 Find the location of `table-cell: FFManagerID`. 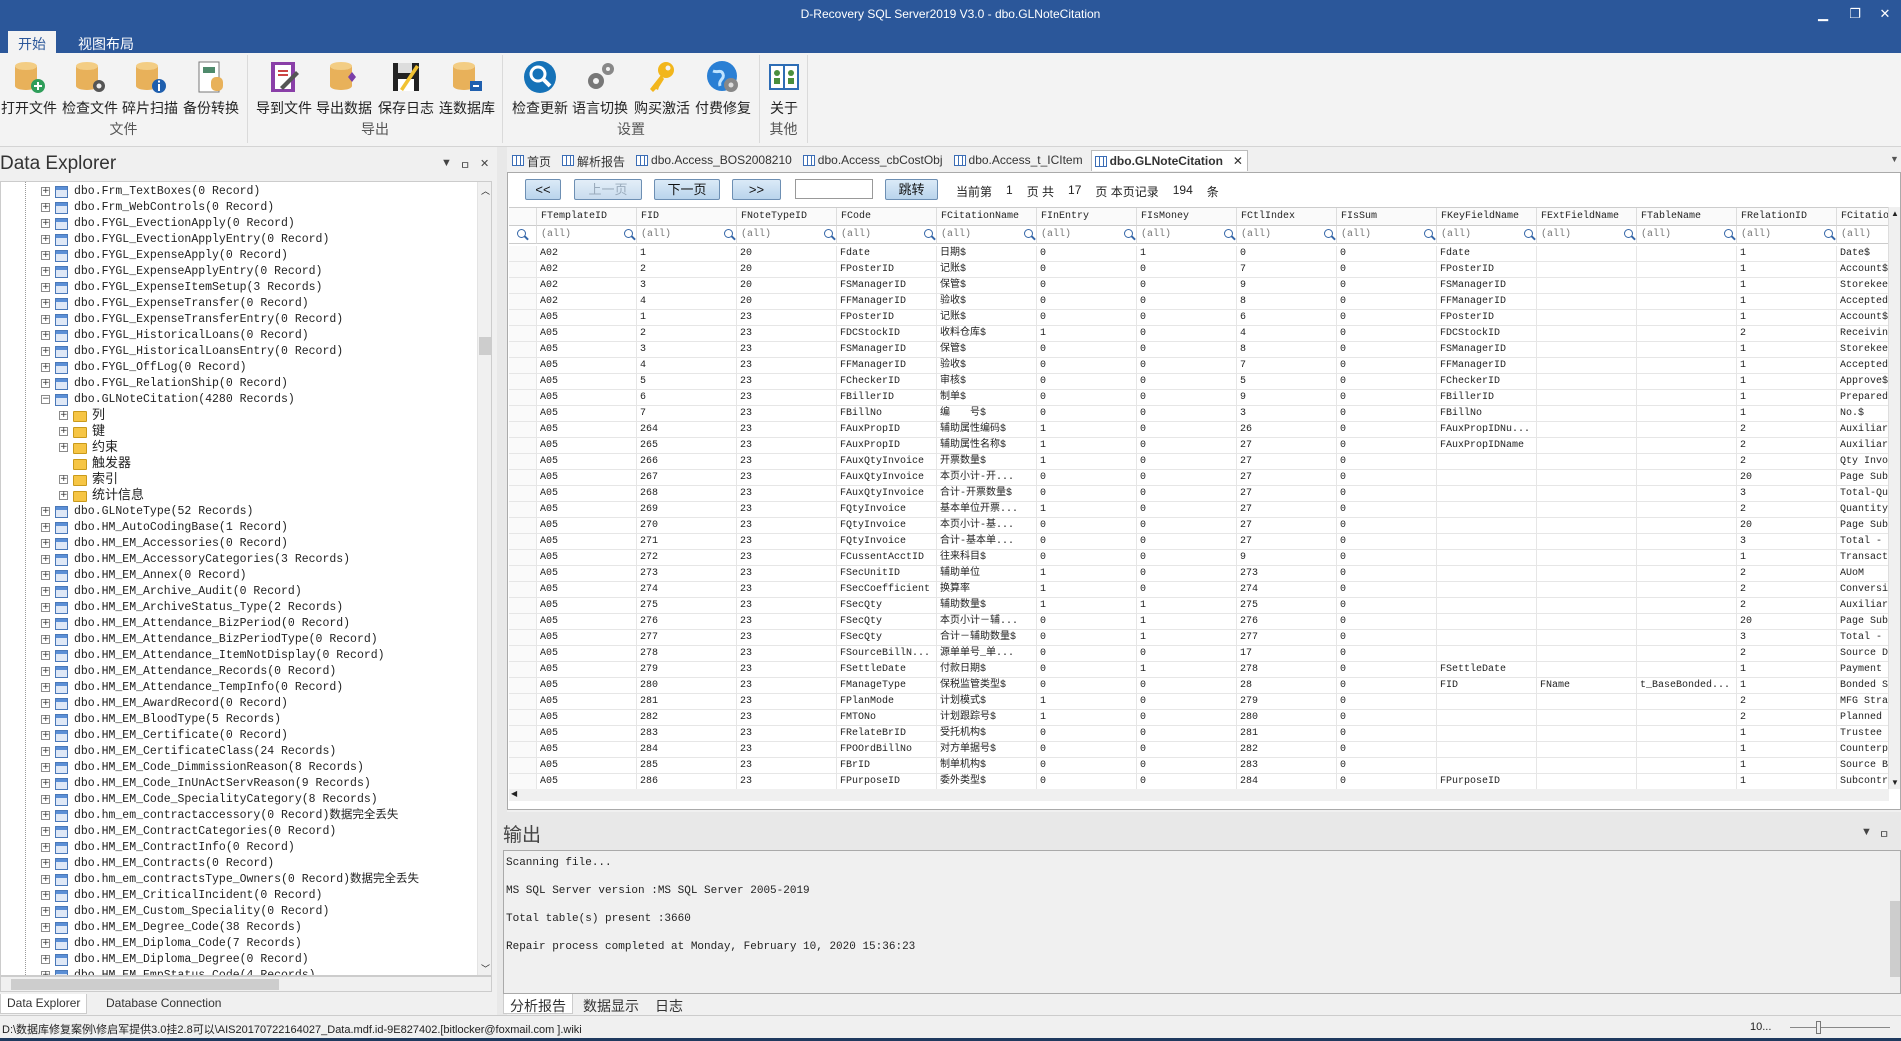

table-cell: FFManagerID is located at coordinates (887, 366).